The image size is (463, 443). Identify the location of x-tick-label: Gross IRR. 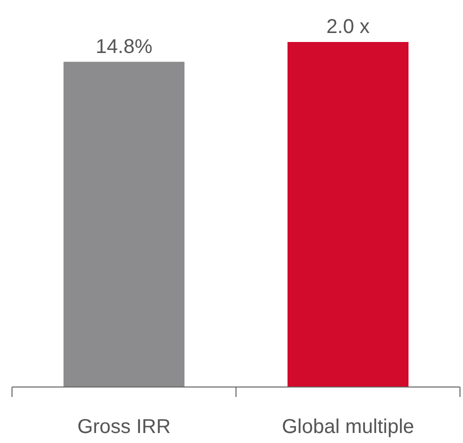
(124, 427).